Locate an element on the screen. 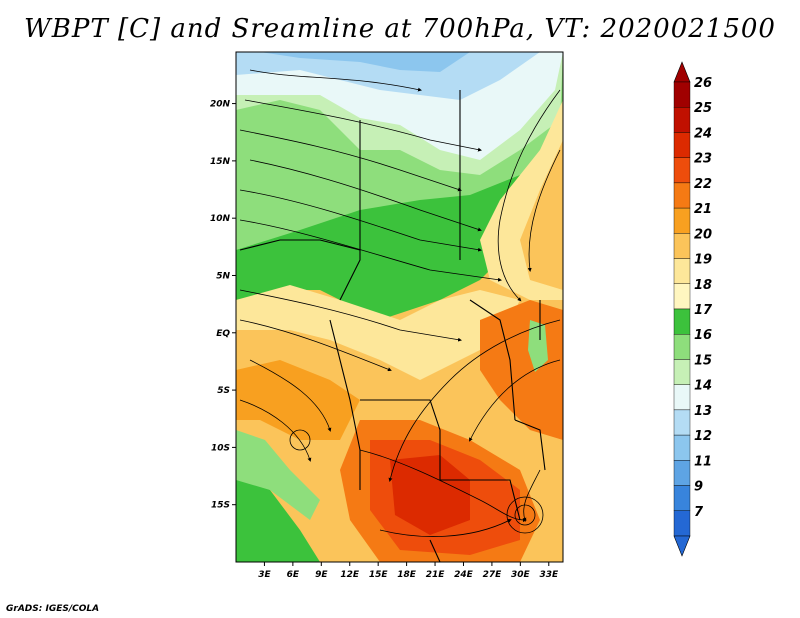  lon-label: 24E is located at coordinates (464, 575).